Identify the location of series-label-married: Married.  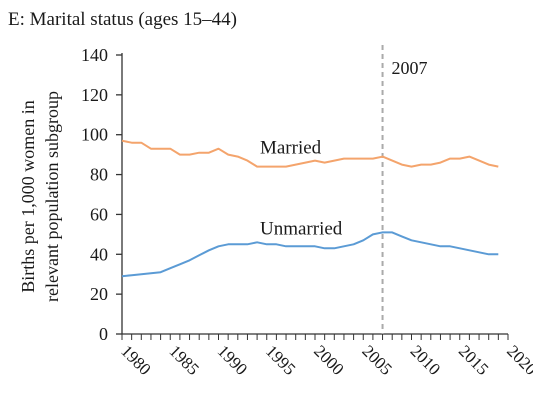
(291, 148).